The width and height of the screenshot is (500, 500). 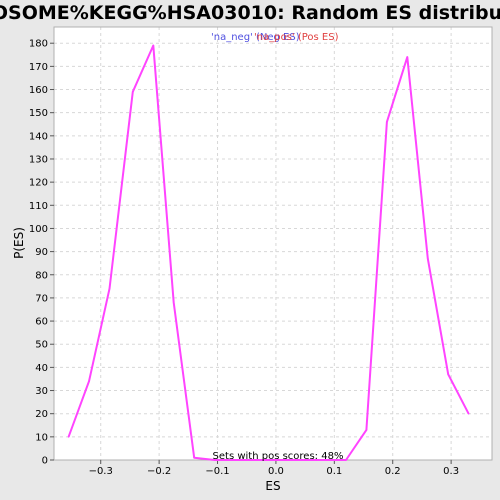 I want to click on y-tick-label: 160, so click(x=38, y=90).